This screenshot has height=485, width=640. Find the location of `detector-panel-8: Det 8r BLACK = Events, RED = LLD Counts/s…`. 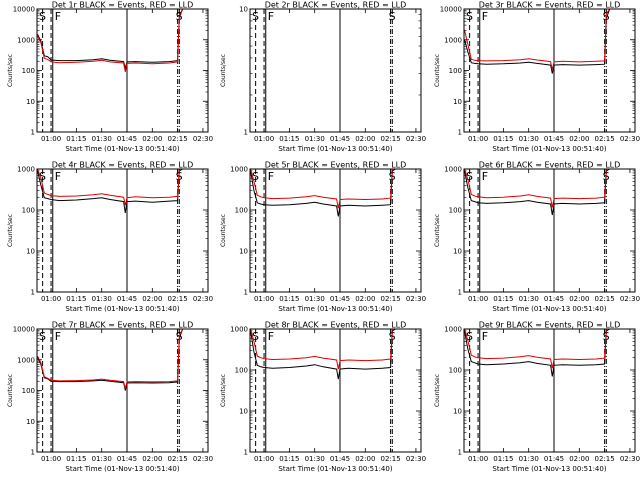

detector-panel-8: Det 8r BLACK = Events, RED = LLD Counts/s… is located at coordinates (323, 397).